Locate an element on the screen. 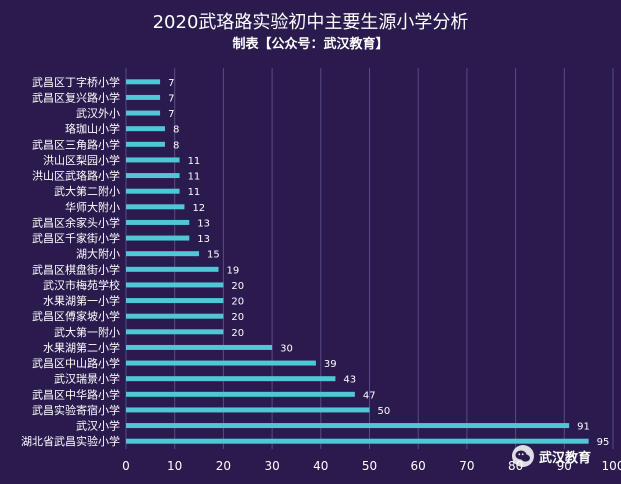 The height and width of the screenshot is (484, 621). data-label: 95 is located at coordinates (603, 442).